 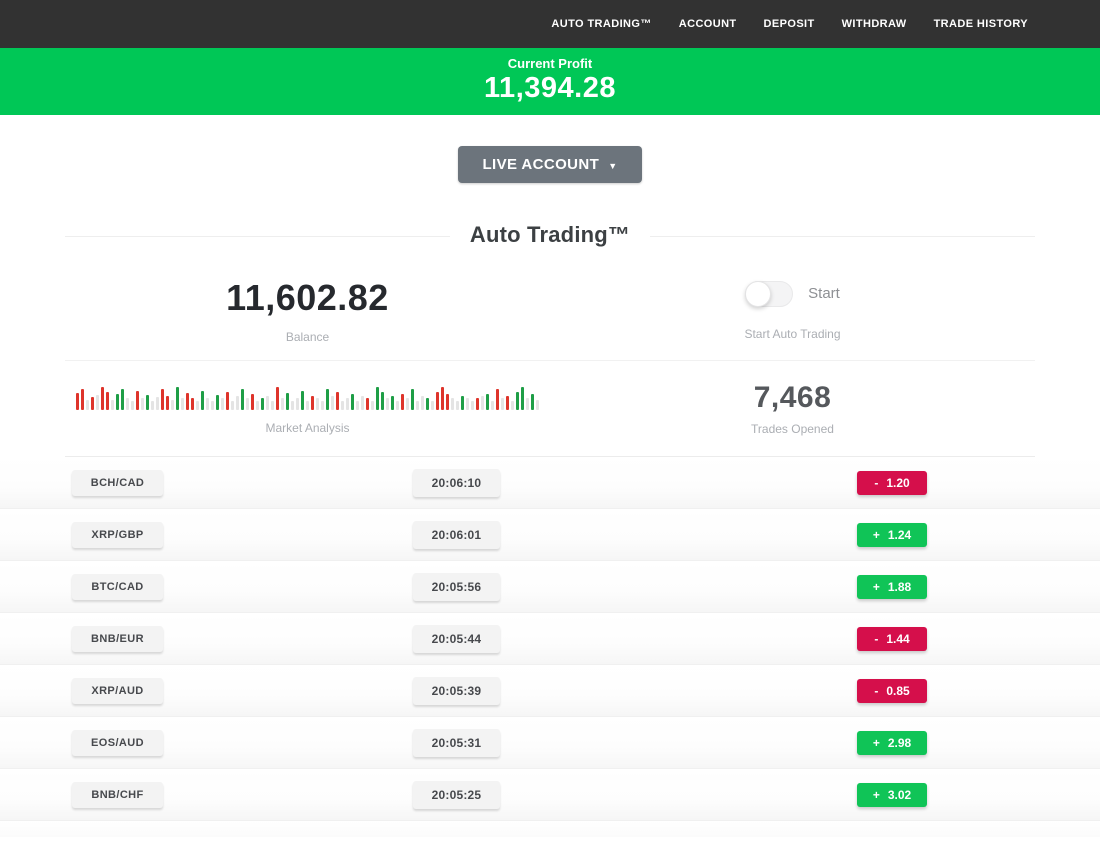 What do you see at coordinates (117, 482) in the screenshot?
I see `pair-badge: BCH/CAD` at bounding box center [117, 482].